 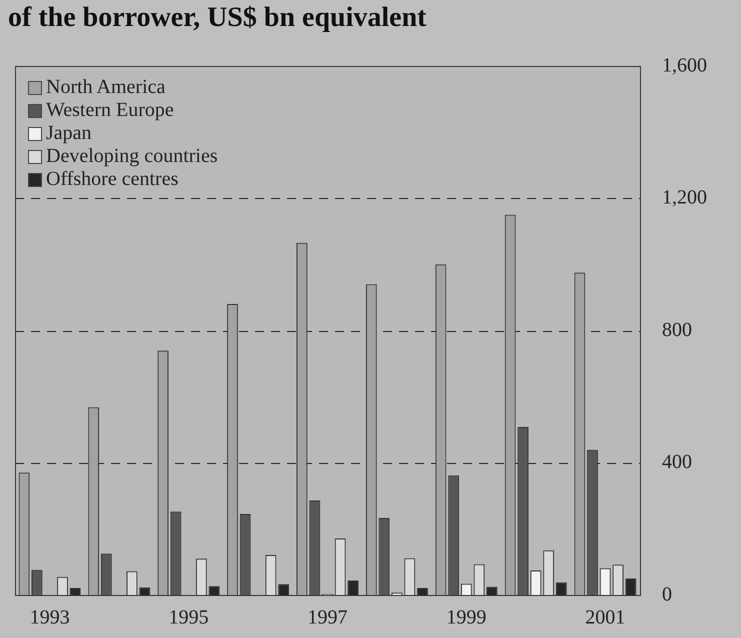 I want to click on legend-label: Japan, so click(x=69, y=133).